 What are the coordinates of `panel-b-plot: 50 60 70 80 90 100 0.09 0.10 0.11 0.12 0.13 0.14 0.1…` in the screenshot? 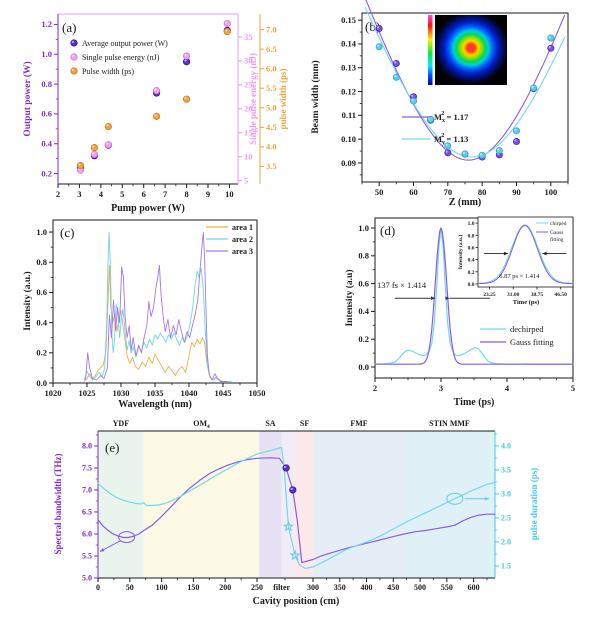 It's located at (439, 104).